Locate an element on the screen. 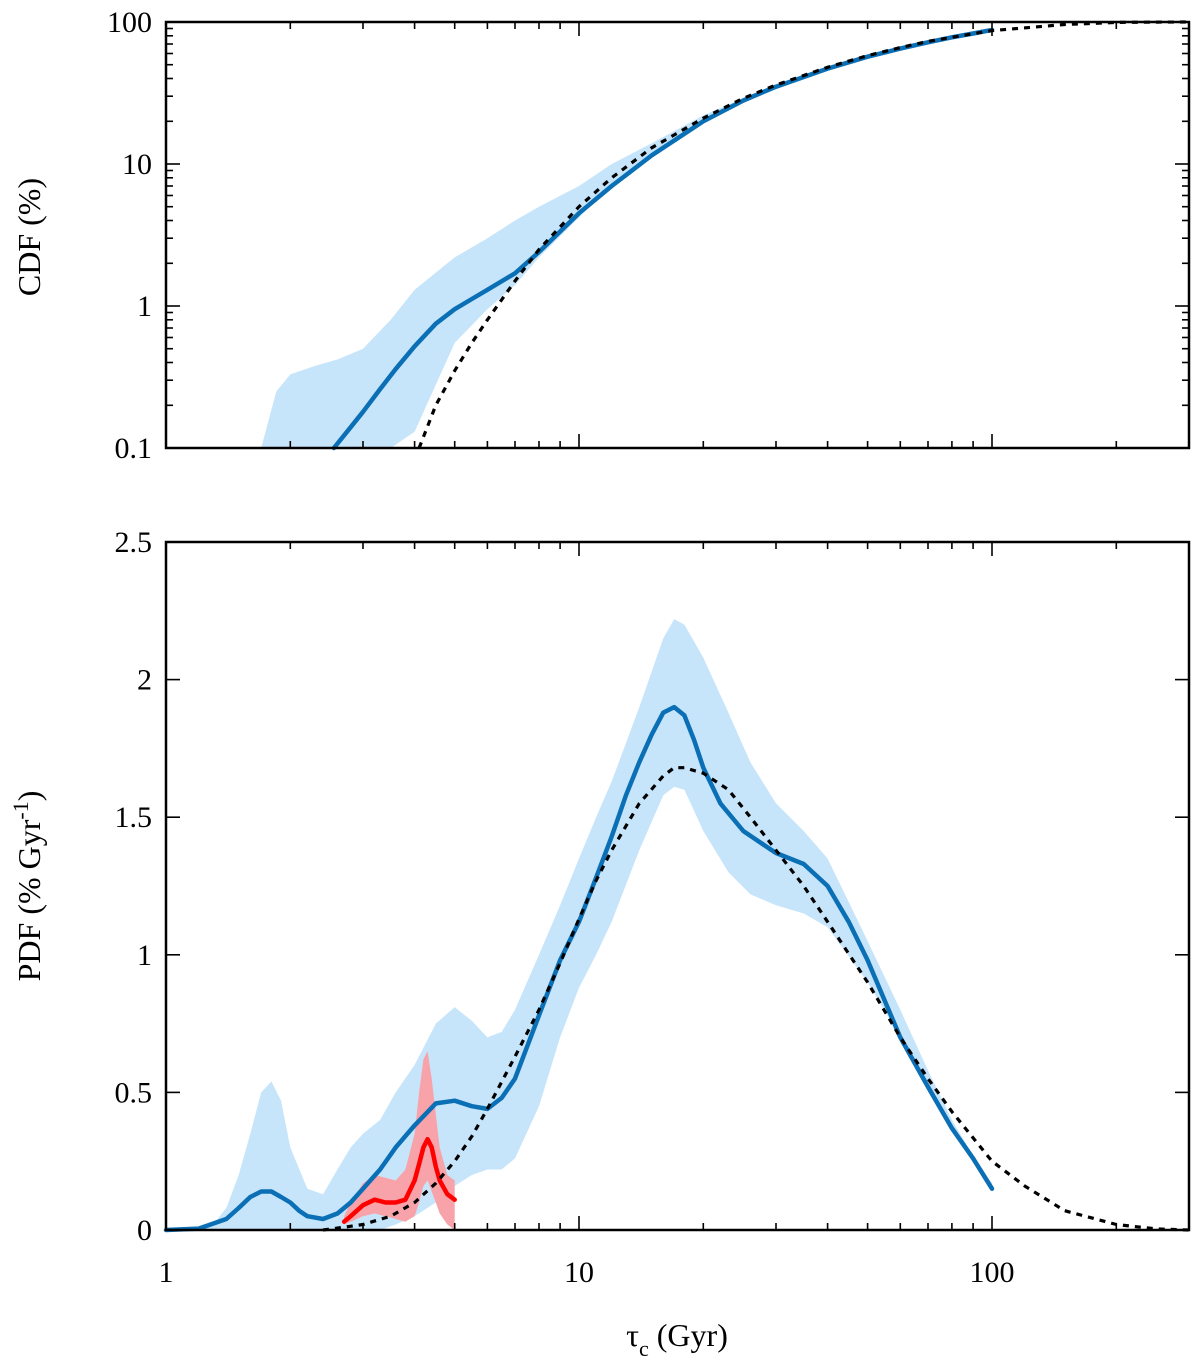 The image size is (1200, 1370). top-y-tick-label: 0.1 is located at coordinates (134, 448).